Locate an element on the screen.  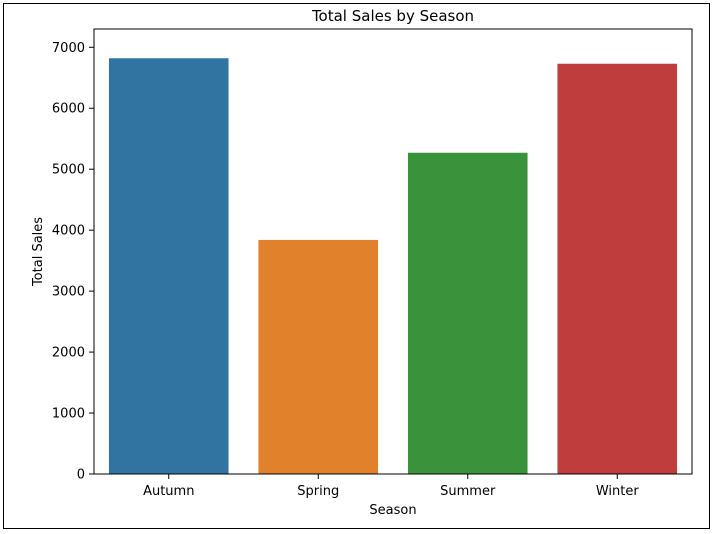
y-tick-label: 7000 is located at coordinates (68, 48).